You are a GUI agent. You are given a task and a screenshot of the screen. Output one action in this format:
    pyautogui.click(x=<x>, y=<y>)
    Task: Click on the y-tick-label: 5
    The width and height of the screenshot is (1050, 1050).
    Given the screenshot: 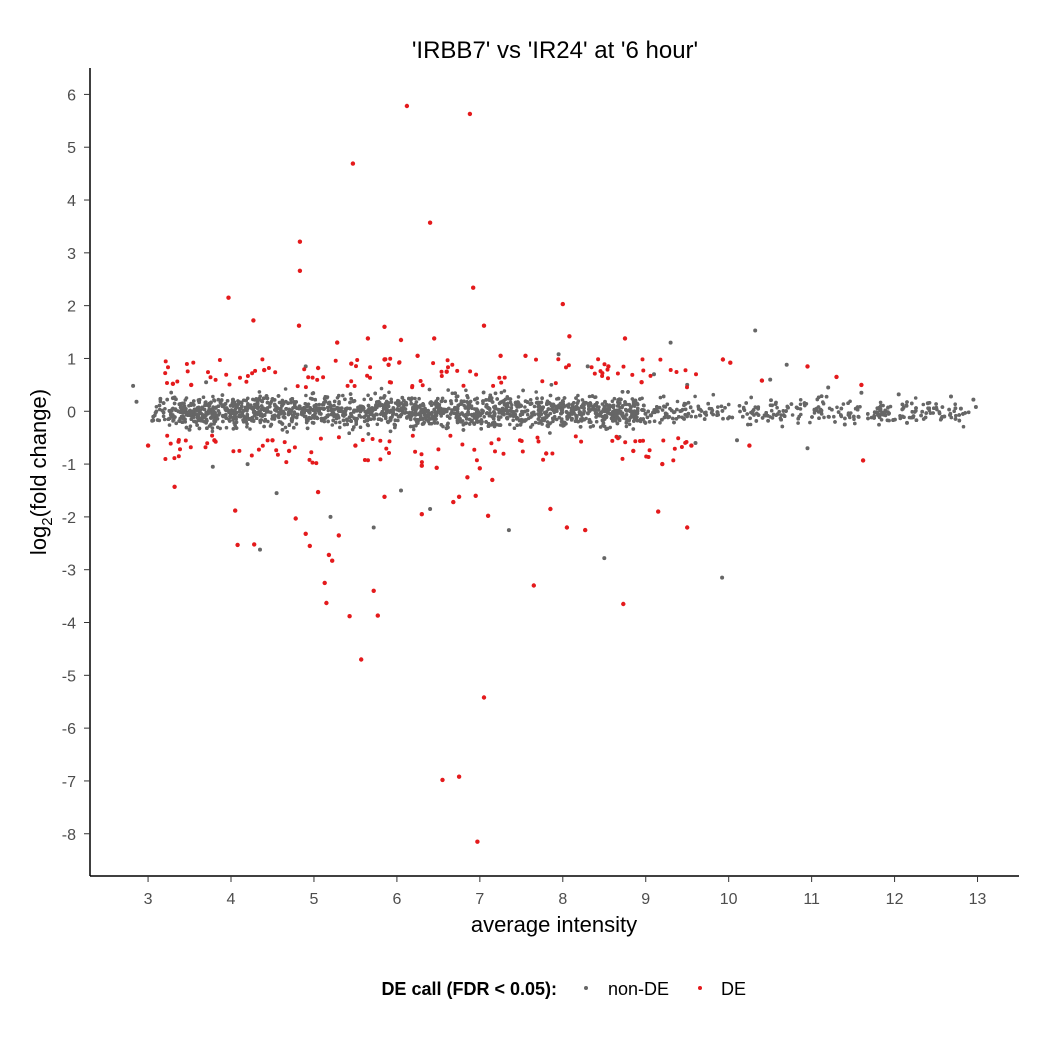 What is the action you would take?
    pyautogui.click(x=71, y=148)
    